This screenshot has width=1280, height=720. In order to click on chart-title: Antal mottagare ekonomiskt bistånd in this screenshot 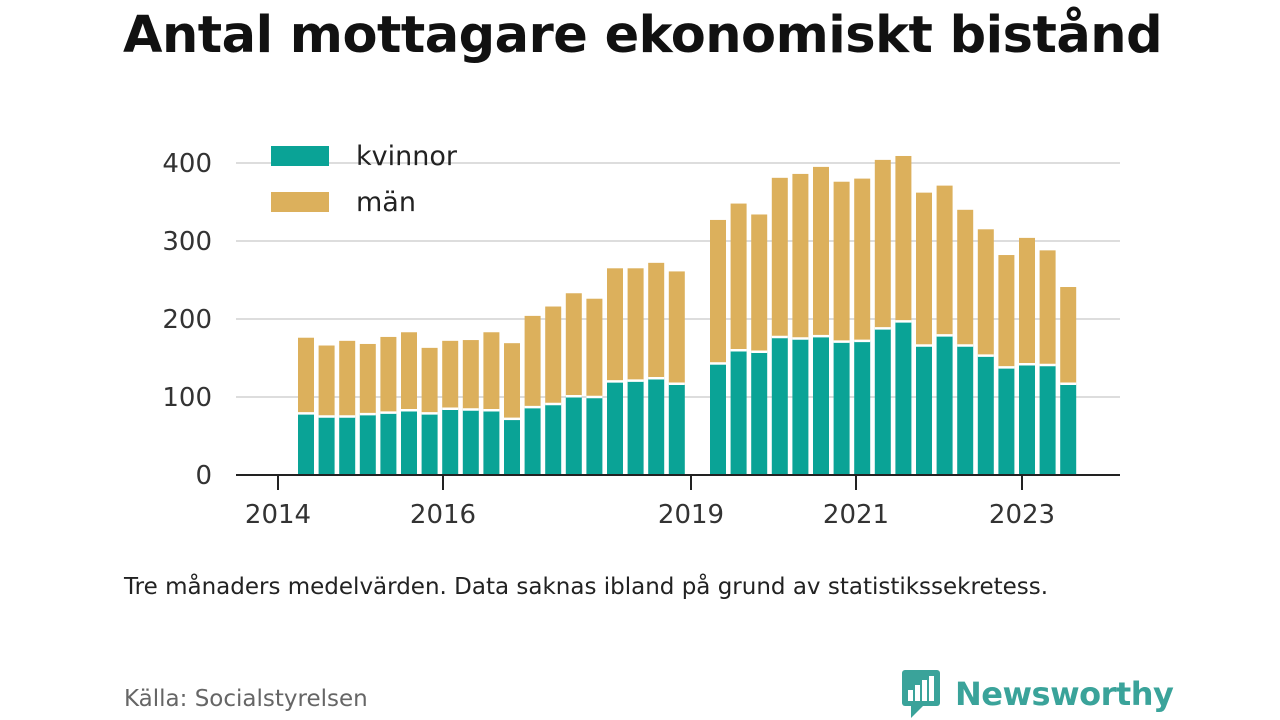, I will do `click(643, 35)`.